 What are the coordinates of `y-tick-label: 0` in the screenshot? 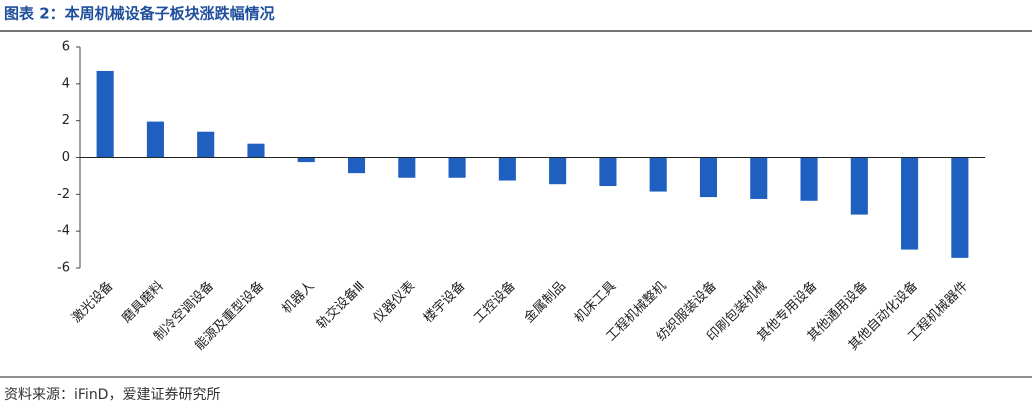 It's located at (66, 157).